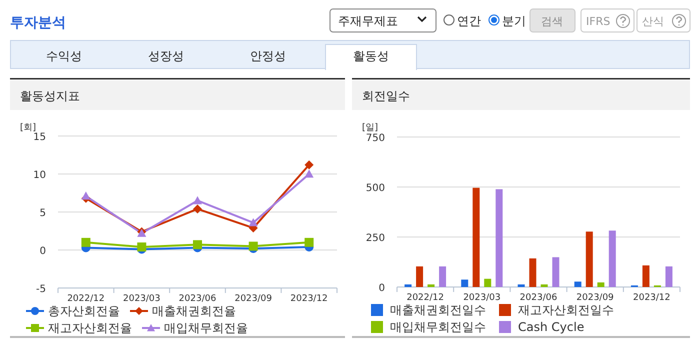 Image resolution: width=697 pixels, height=342 pixels. Describe the element at coordinates (39, 137) in the screenshot. I see `y-tick-label: 15` at that location.